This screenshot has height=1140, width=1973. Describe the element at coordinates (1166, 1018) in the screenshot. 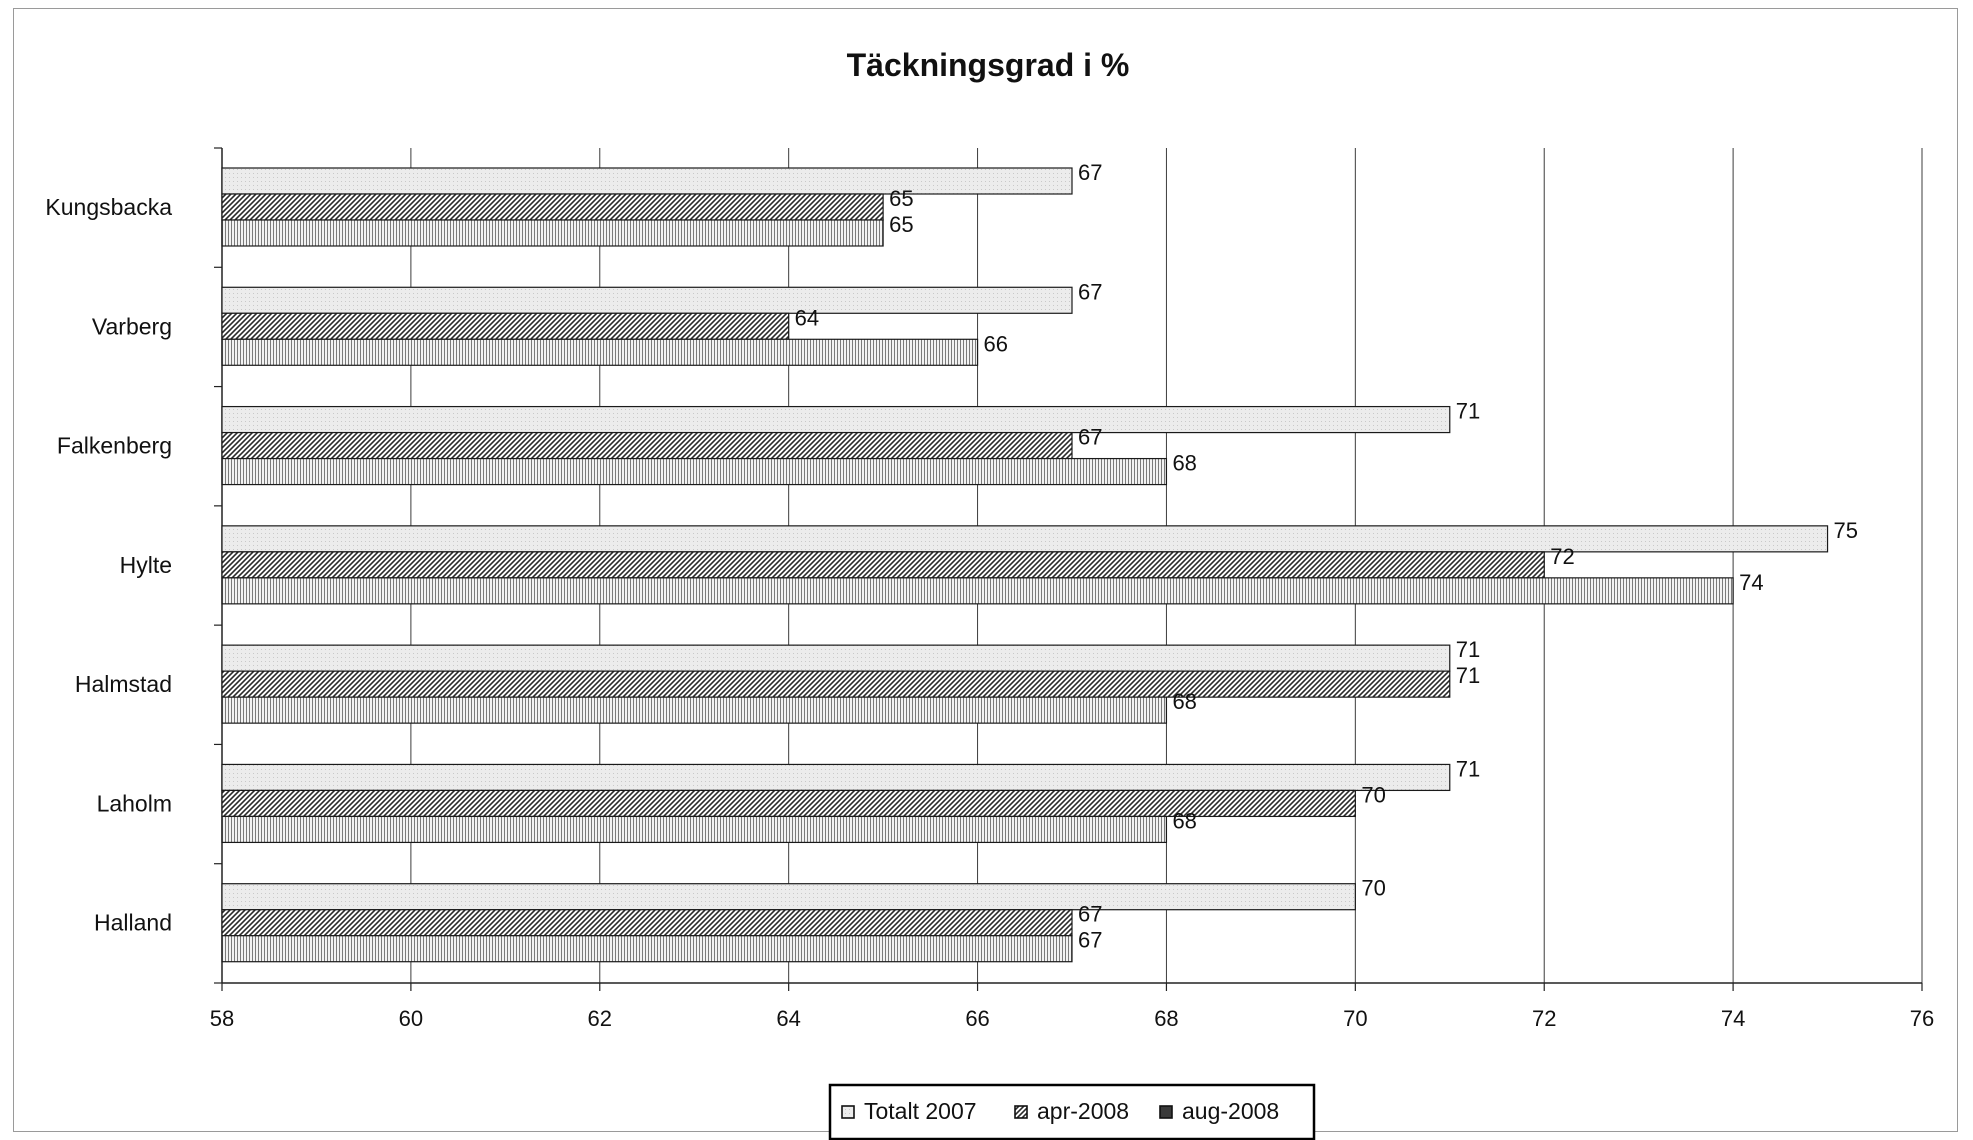

I see `x-tick-label: 68` at that location.